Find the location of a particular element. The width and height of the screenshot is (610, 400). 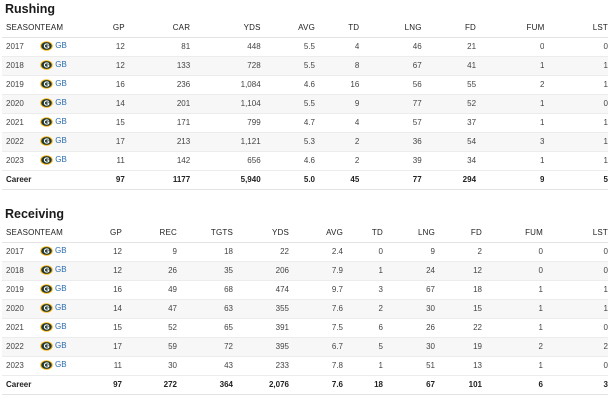

table-row: 2022 GB 17 59 72 395 6.7 5 30 19 2 2 is located at coordinates (305, 347).